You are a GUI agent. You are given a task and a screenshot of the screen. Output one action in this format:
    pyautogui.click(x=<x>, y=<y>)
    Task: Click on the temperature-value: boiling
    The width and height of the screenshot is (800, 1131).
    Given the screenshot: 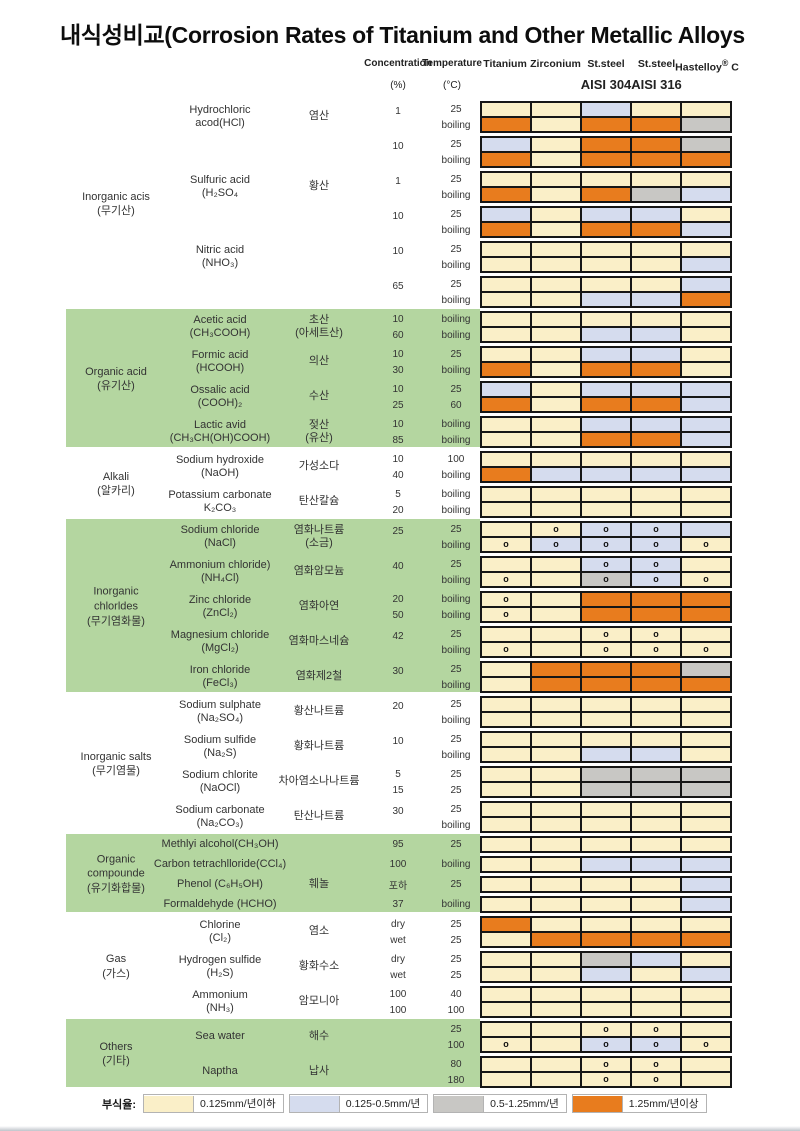 What is the action you would take?
    pyautogui.click(x=456, y=300)
    